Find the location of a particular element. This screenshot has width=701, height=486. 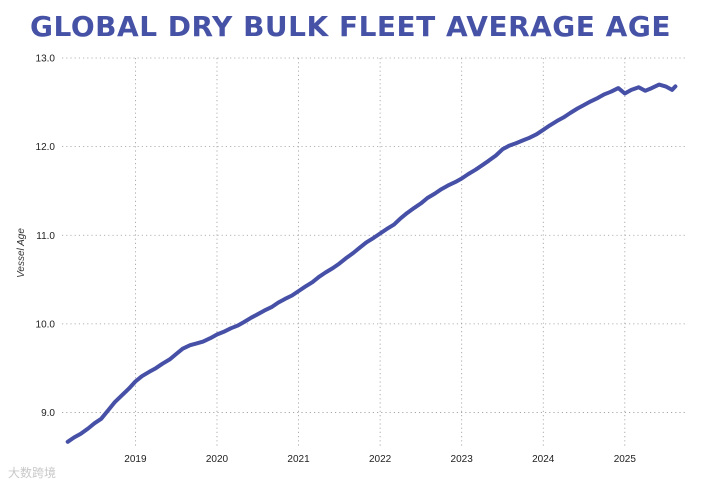

x-axis-ticks: 2019 2020 2021 2022 2023 2024 2025 is located at coordinates (380, 459).